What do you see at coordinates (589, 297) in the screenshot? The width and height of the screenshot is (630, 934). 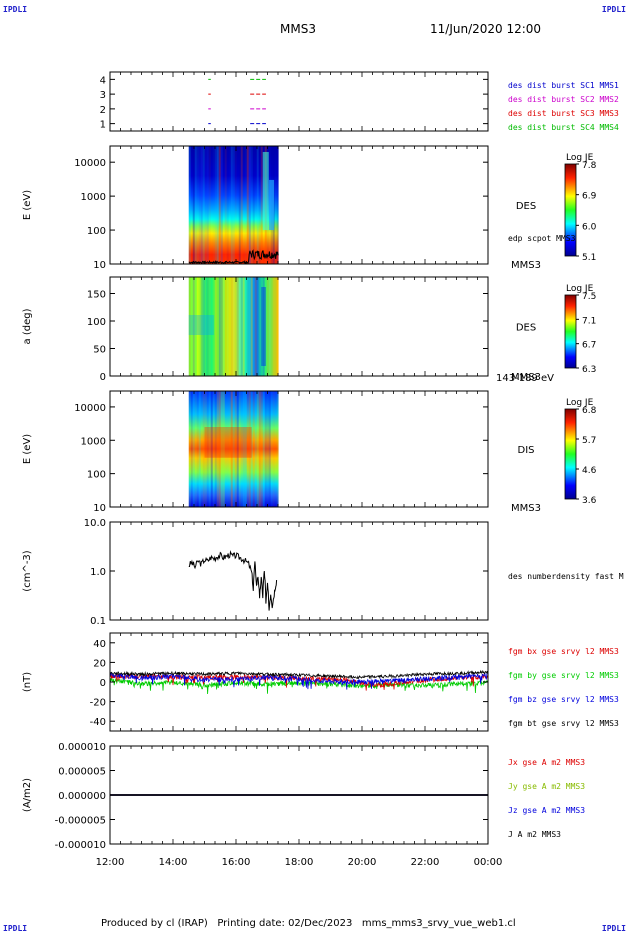 I see `colorbar-tick-label: 7.5` at bounding box center [589, 297].